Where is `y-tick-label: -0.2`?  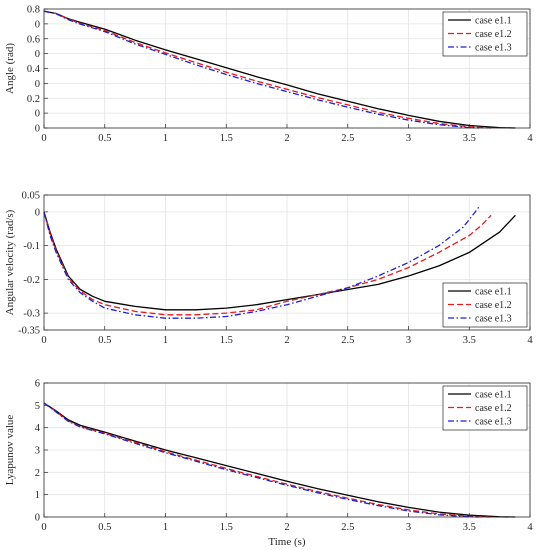
y-tick-label: -0.2 is located at coordinates (31, 280).